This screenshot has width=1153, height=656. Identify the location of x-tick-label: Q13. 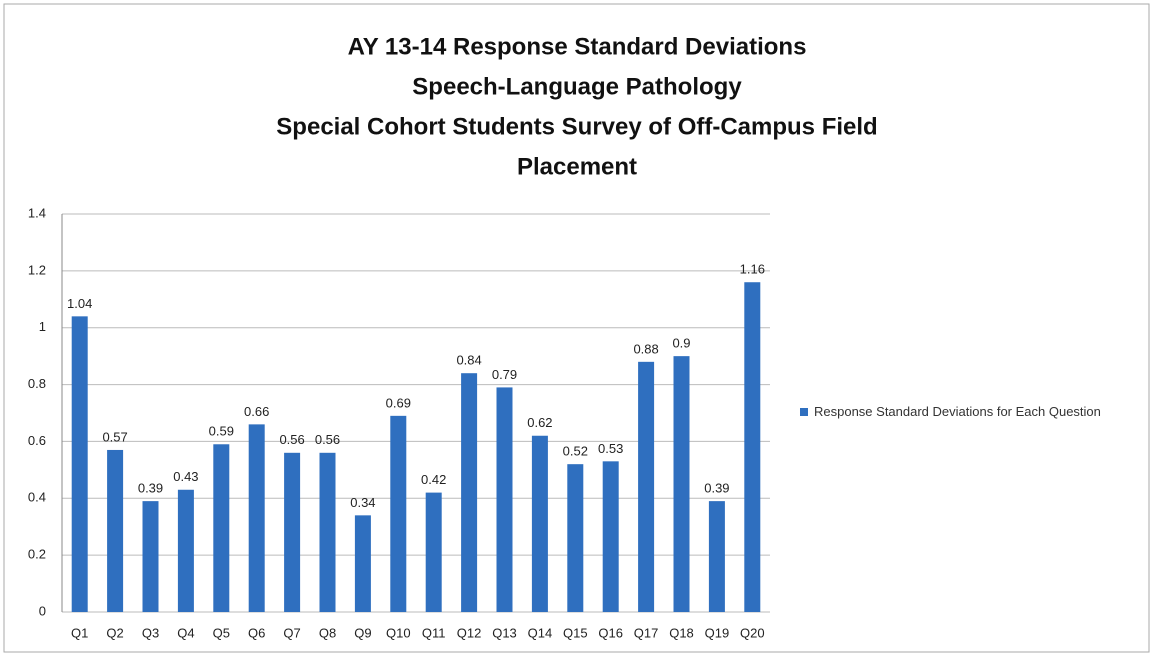
(504, 632).